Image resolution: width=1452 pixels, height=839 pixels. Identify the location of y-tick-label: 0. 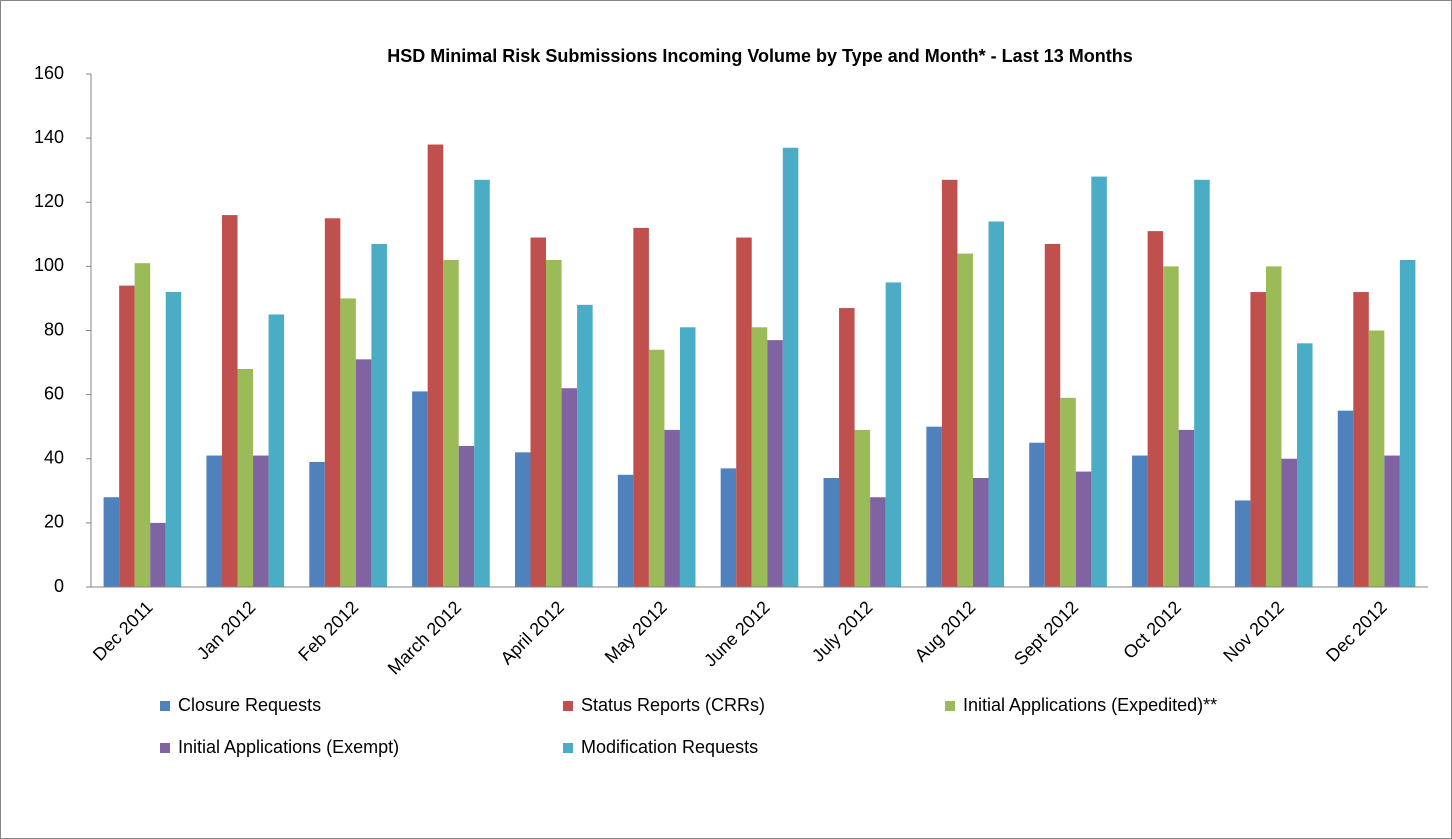
(59, 586).